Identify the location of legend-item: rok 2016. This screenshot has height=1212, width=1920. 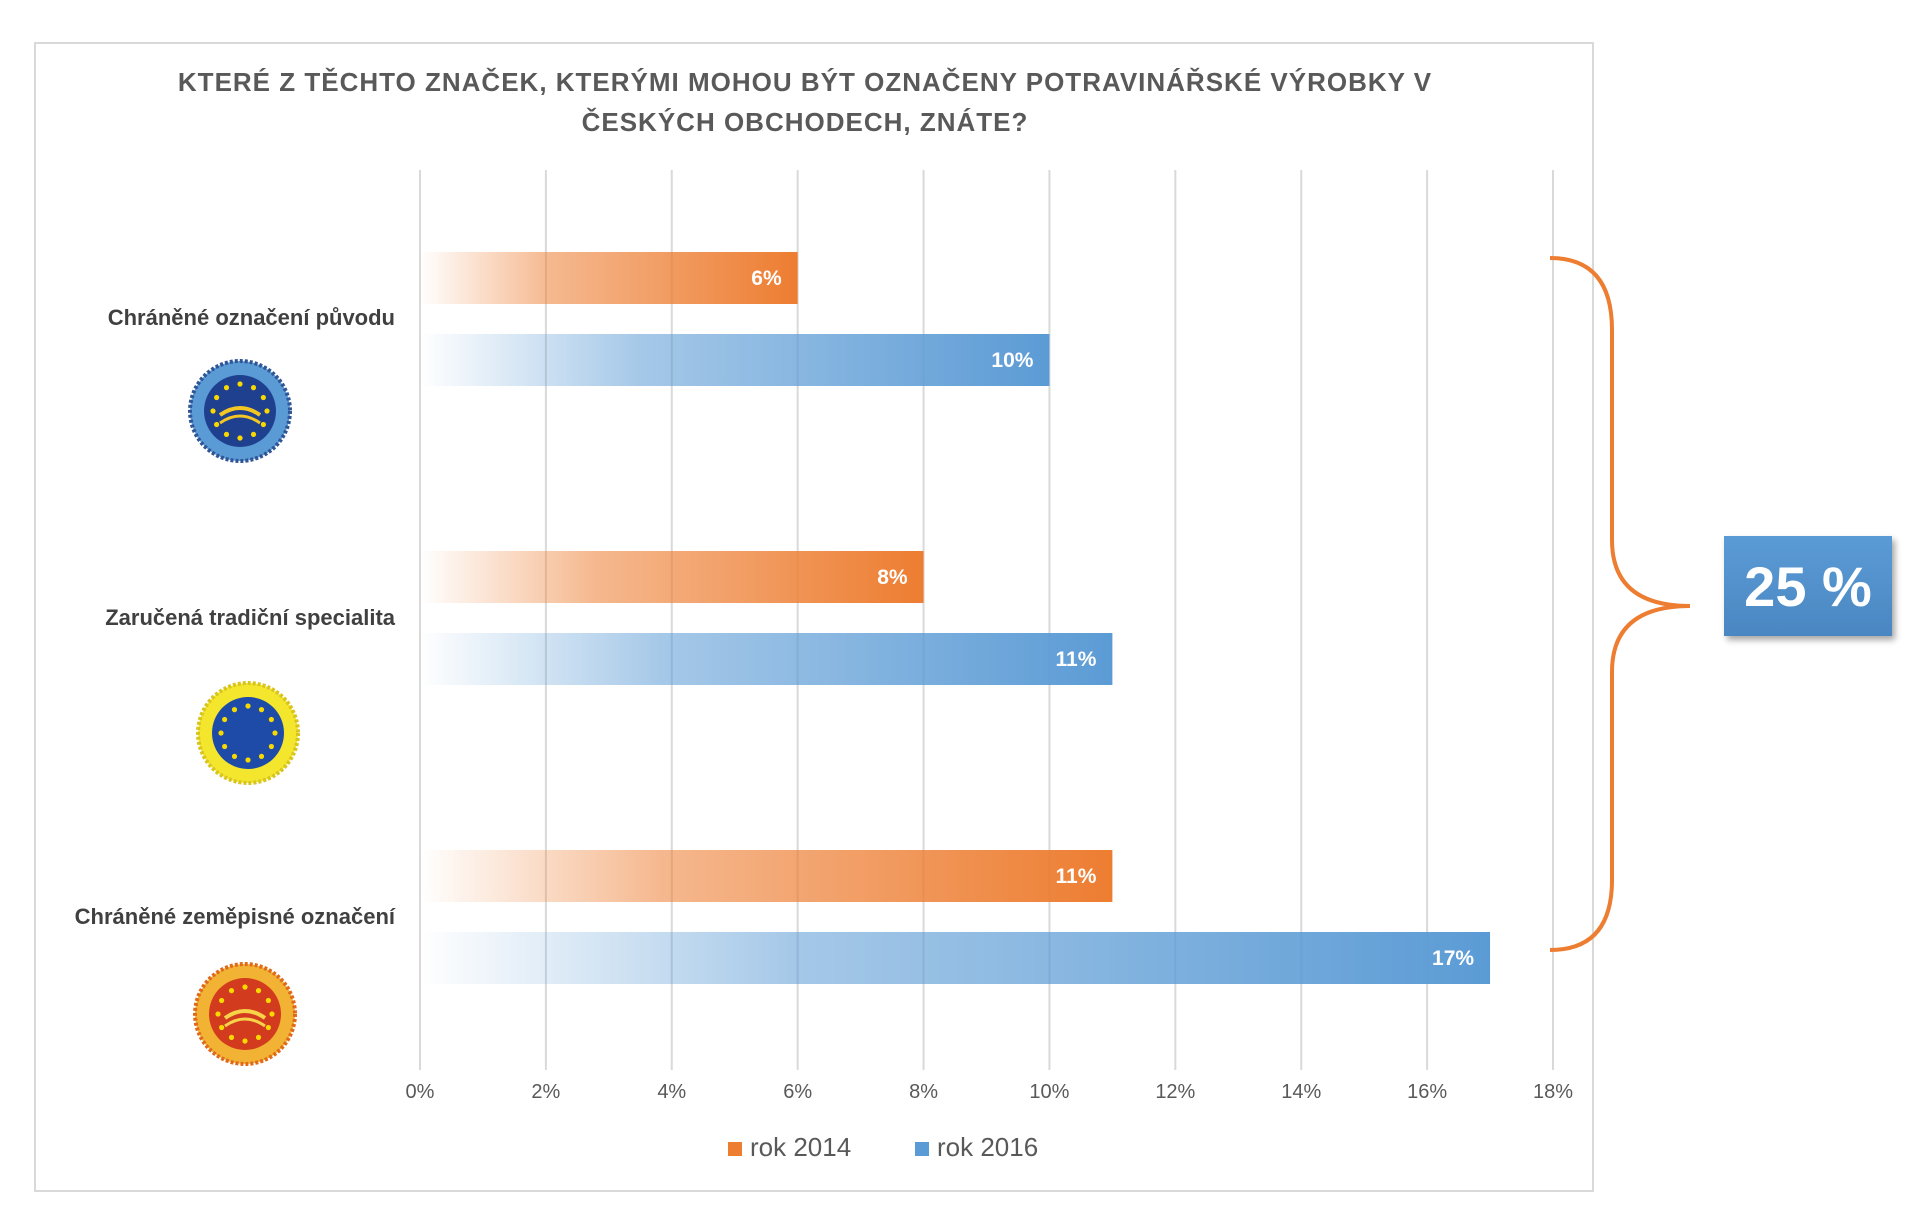
(976, 1147).